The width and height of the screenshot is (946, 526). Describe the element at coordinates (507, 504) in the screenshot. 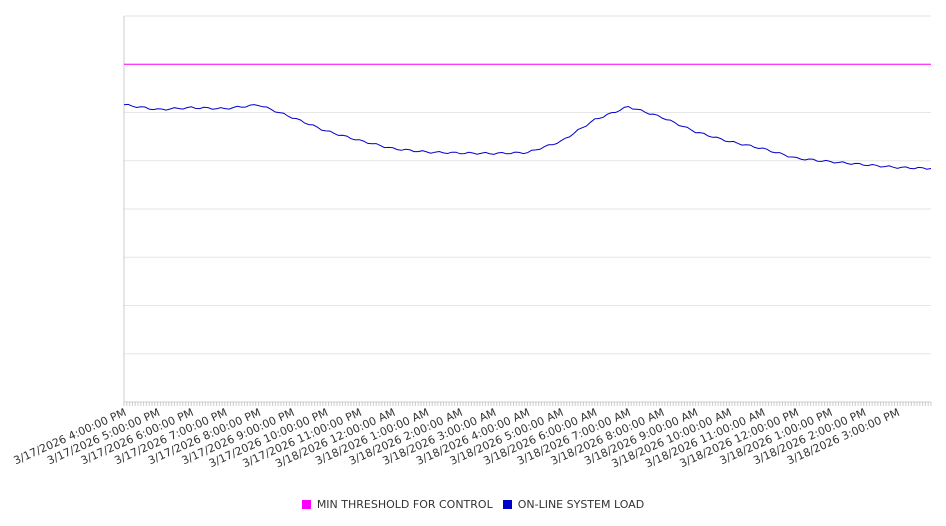

I see `legend-swatch-system-load` at that location.